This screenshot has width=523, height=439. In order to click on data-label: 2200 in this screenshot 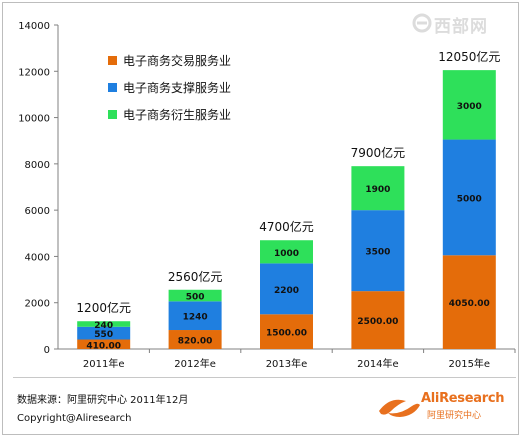, I will do `click(286, 291)`.